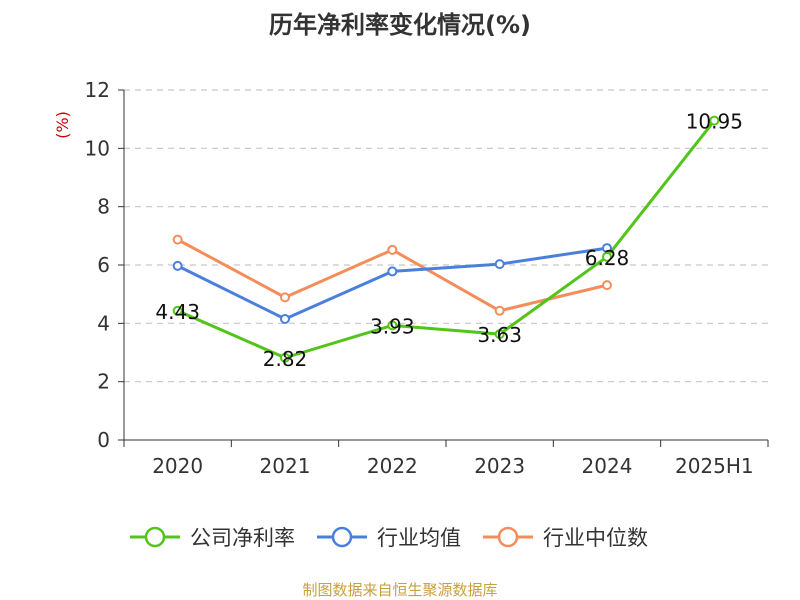  I want to click on chart-title: 历年净利率变化情况(%), so click(400, 25).